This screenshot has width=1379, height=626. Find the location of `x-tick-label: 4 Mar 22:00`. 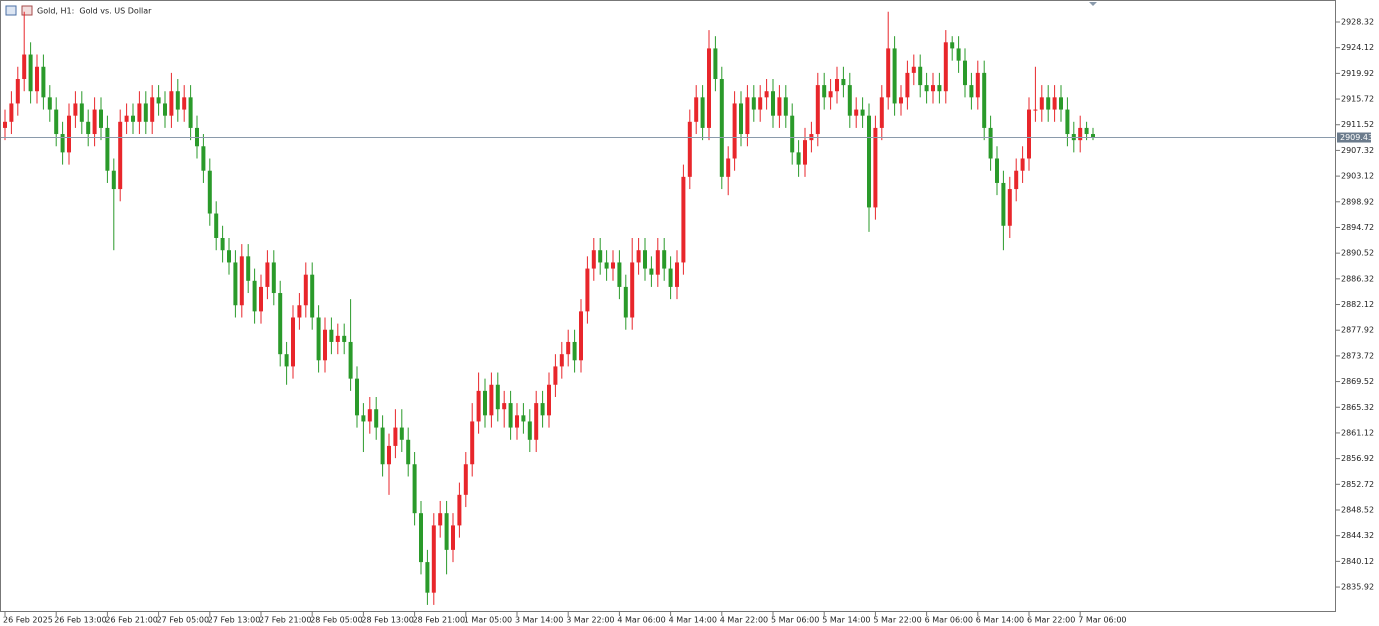

x-tick-label: 4 Mar 22:00 is located at coordinates (744, 620).